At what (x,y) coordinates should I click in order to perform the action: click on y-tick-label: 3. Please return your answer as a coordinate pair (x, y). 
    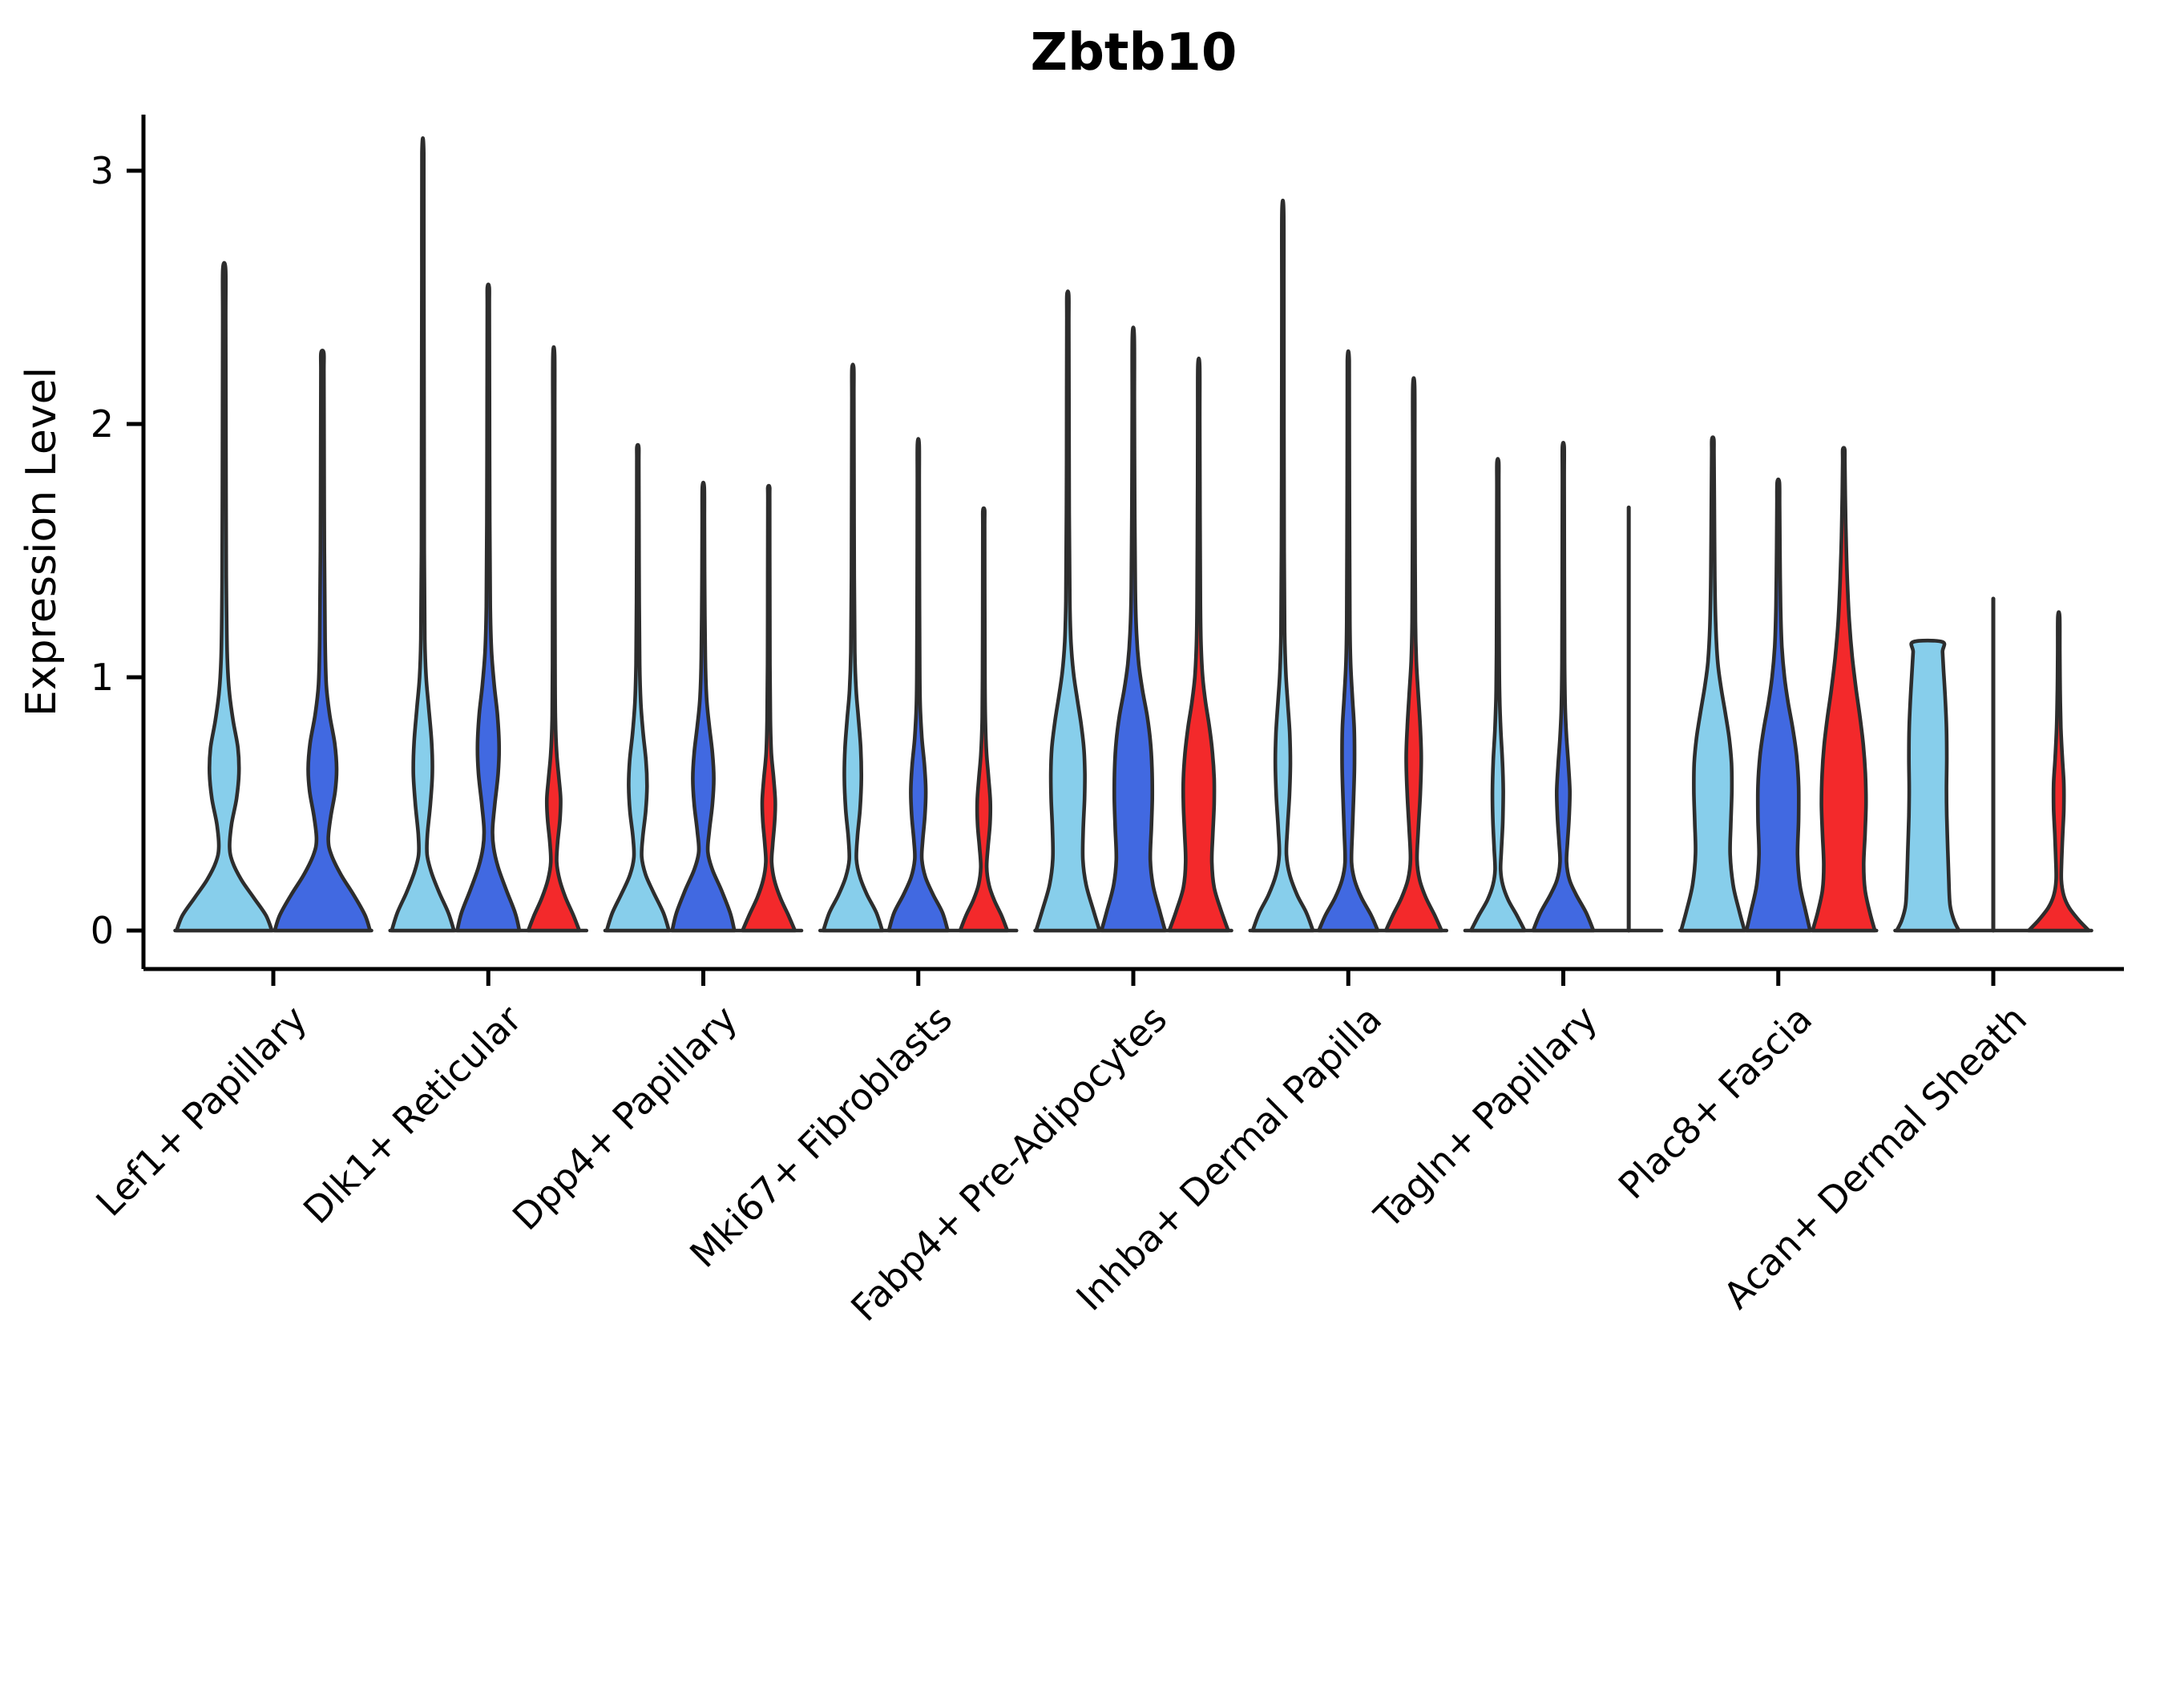
    Looking at the image, I should click on (102, 170).